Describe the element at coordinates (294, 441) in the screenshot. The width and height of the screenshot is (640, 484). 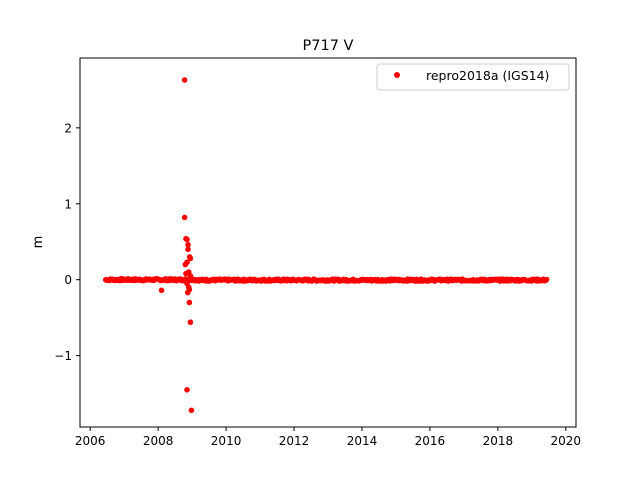
I see `x-tick-label: 2012` at that location.